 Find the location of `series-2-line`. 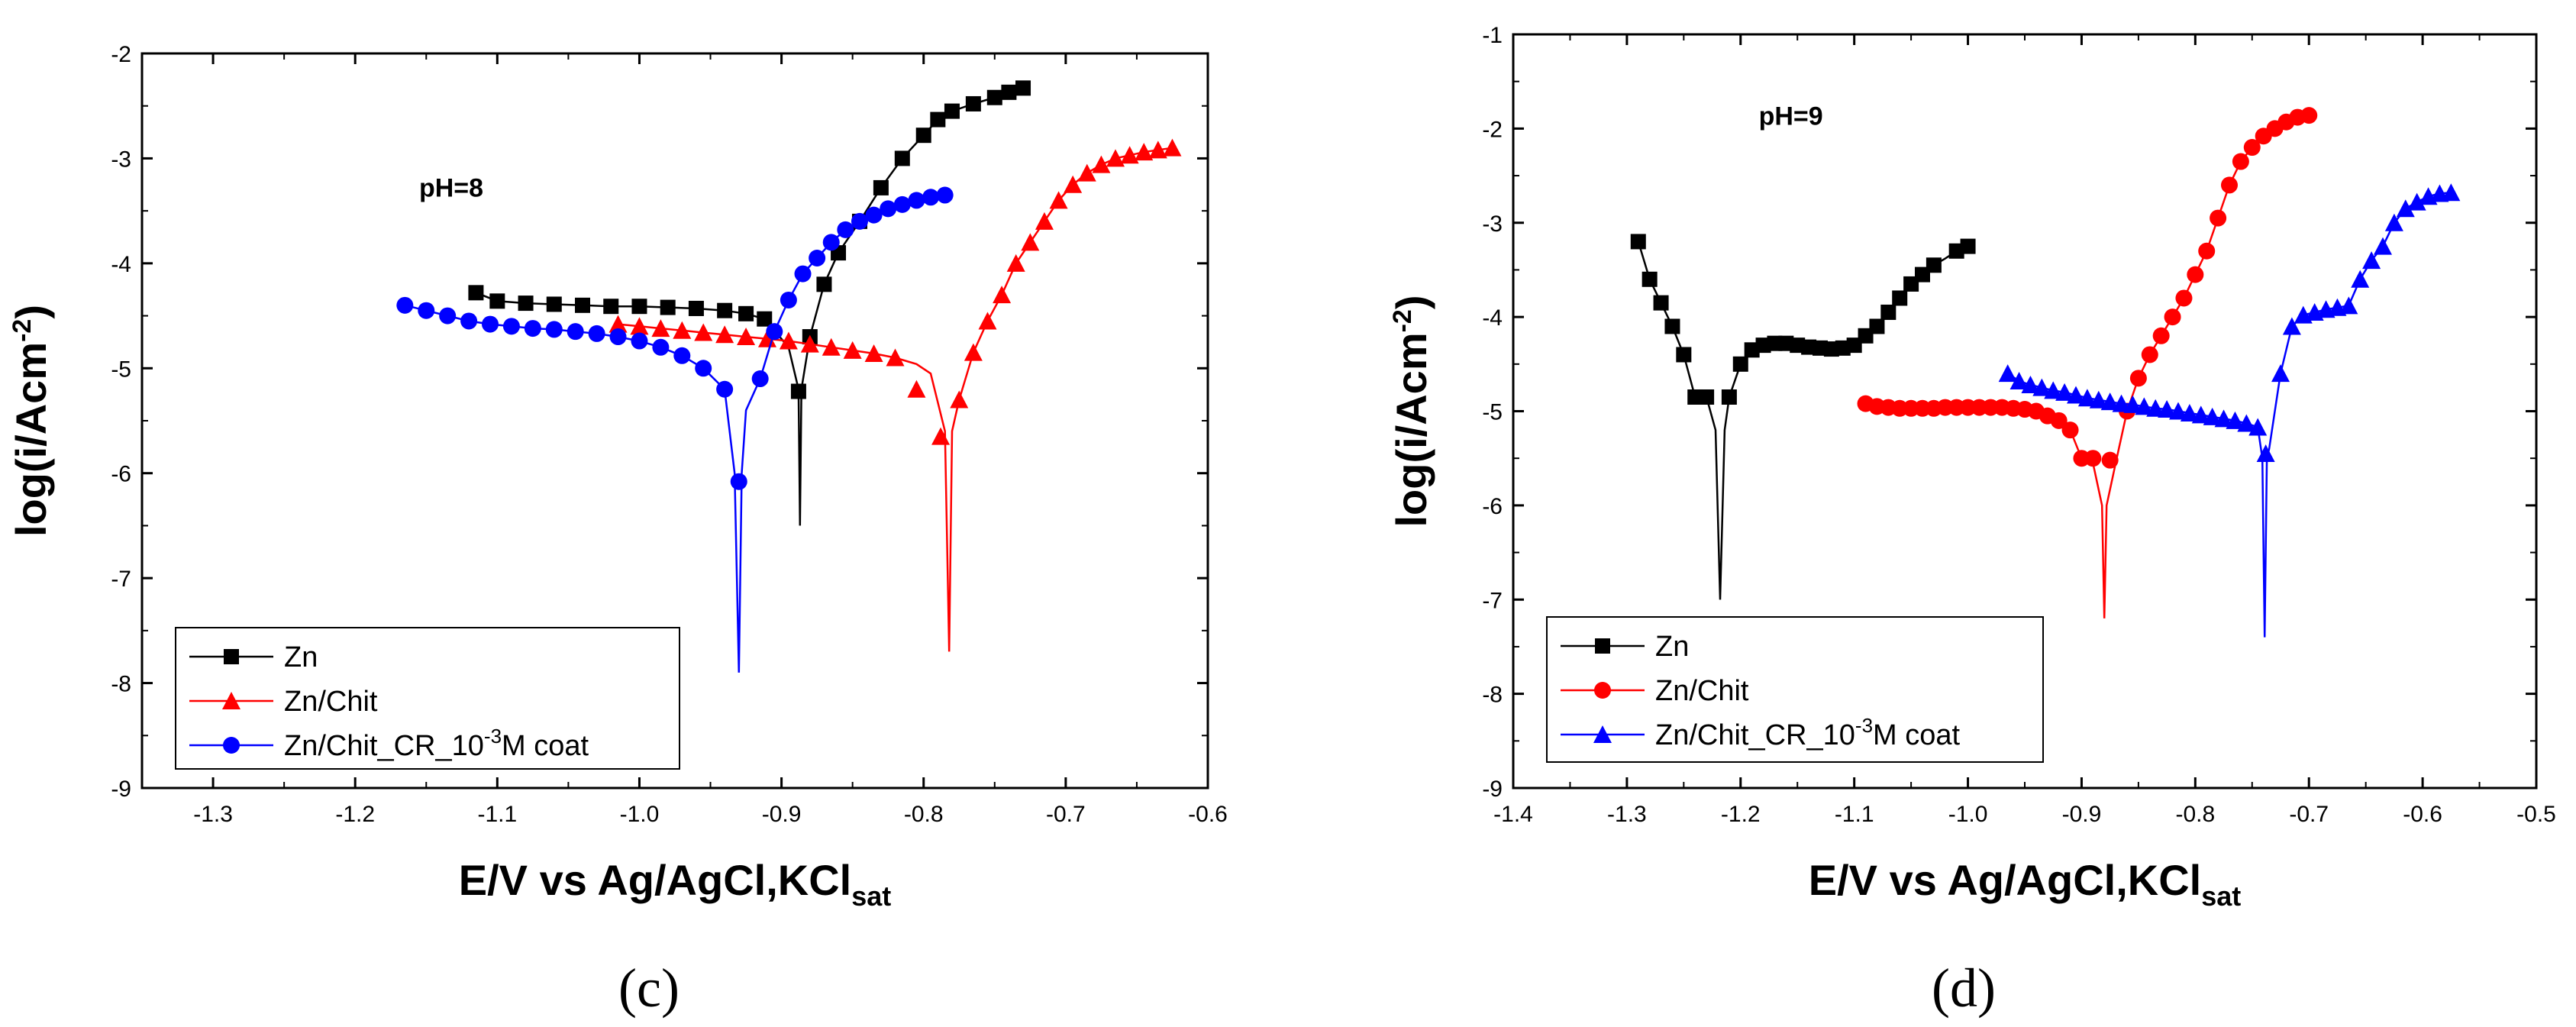

series-2-line is located at coordinates (2087, 366).